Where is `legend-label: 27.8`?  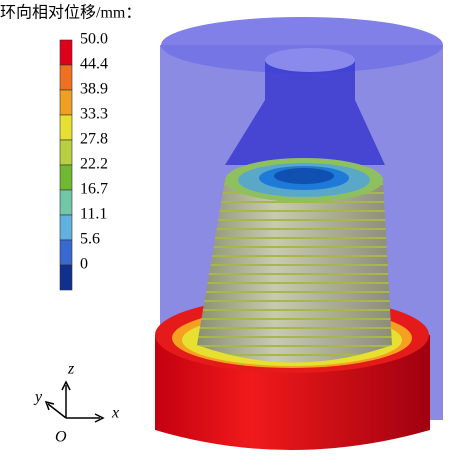 legend-label: 27.8 is located at coordinates (94, 139).